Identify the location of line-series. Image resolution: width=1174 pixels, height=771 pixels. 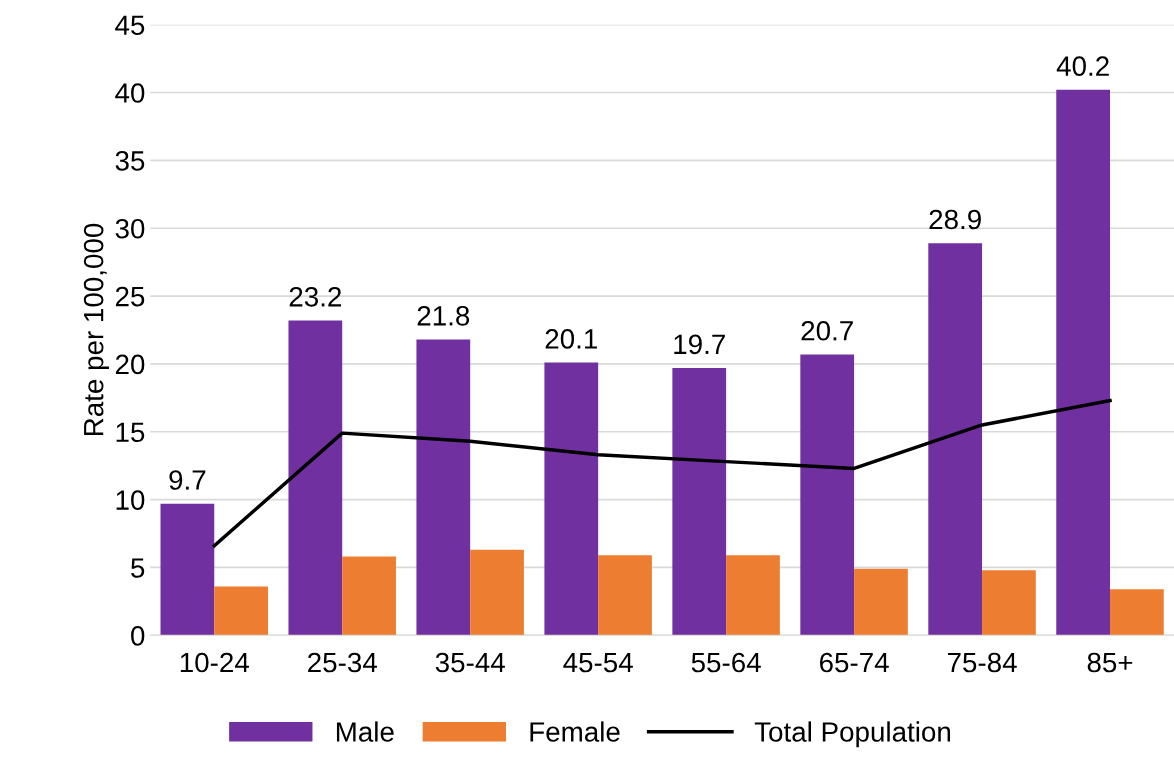
(662, 473).